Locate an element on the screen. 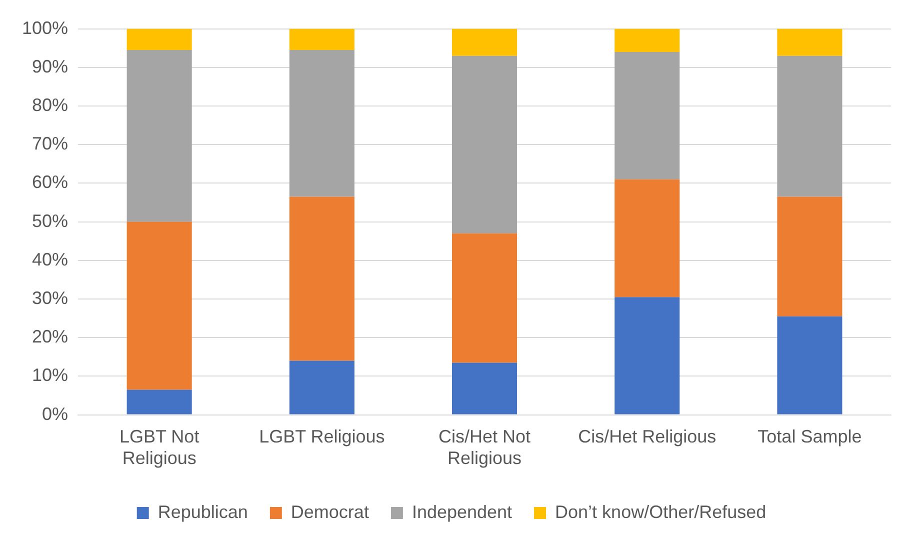 This screenshot has width=909, height=544. x-tick-label: LGBT Religious is located at coordinates (322, 436).